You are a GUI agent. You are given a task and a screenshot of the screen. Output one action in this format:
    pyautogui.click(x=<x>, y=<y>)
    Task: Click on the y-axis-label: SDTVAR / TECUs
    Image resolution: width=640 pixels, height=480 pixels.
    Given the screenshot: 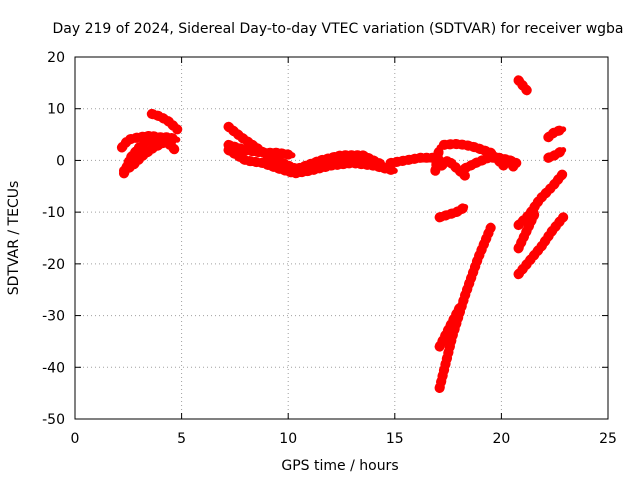 What is the action you would take?
    pyautogui.click(x=14, y=238)
    